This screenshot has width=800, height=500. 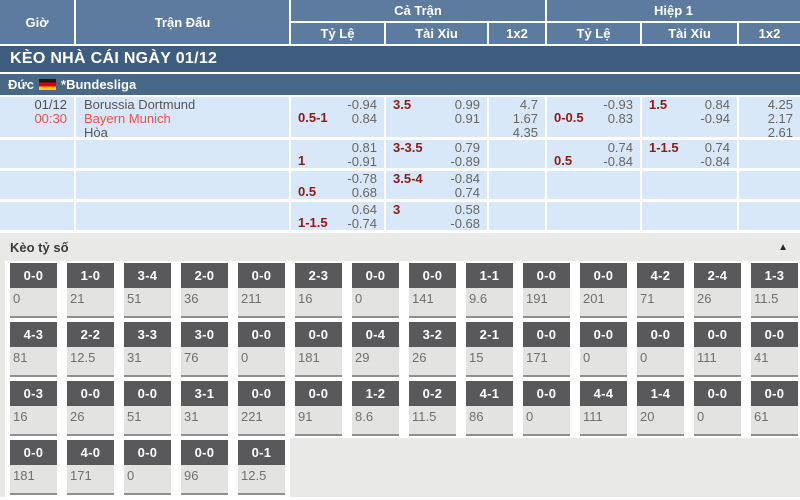 What do you see at coordinates (467, 118) in the screenshot?
I see `odds-value: 0.91` at bounding box center [467, 118].